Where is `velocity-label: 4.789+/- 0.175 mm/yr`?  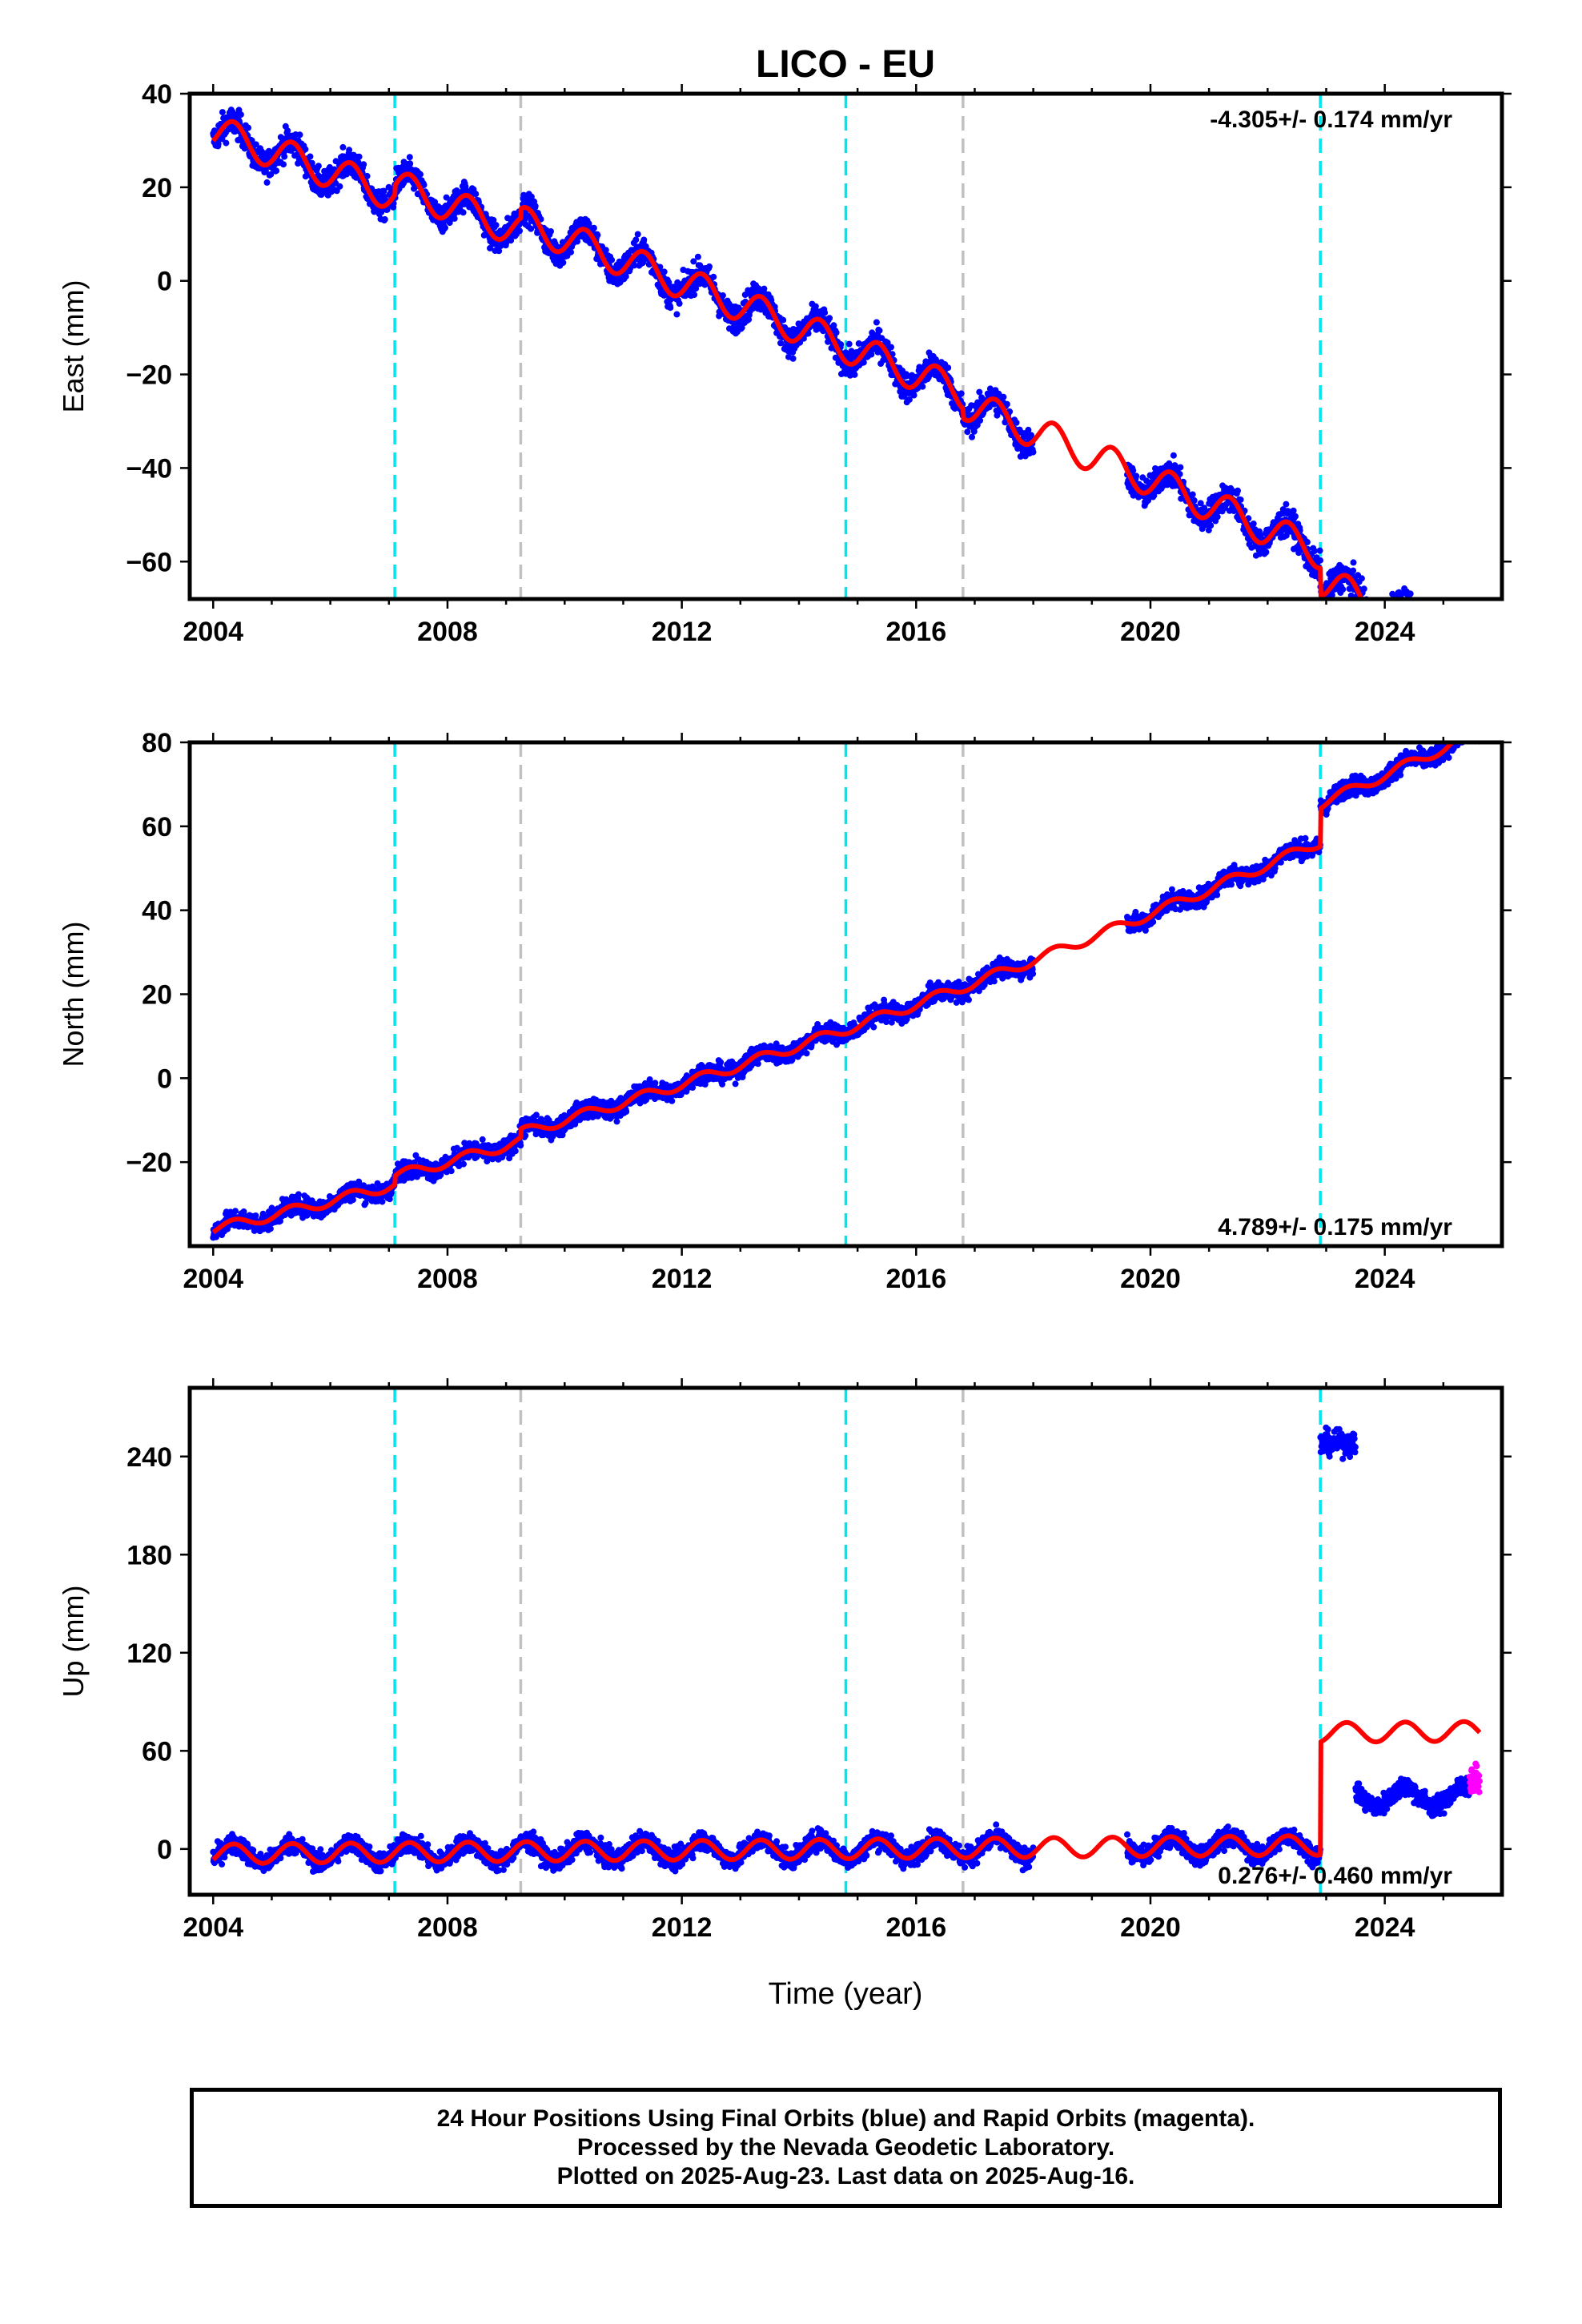 velocity-label: 4.789+/- 0.175 mm/yr is located at coordinates (1335, 1227).